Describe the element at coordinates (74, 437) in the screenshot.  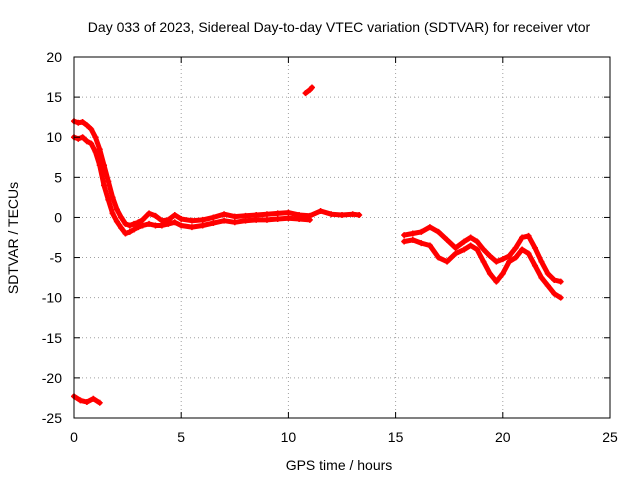
I see `x-tick-label: 0` at that location.